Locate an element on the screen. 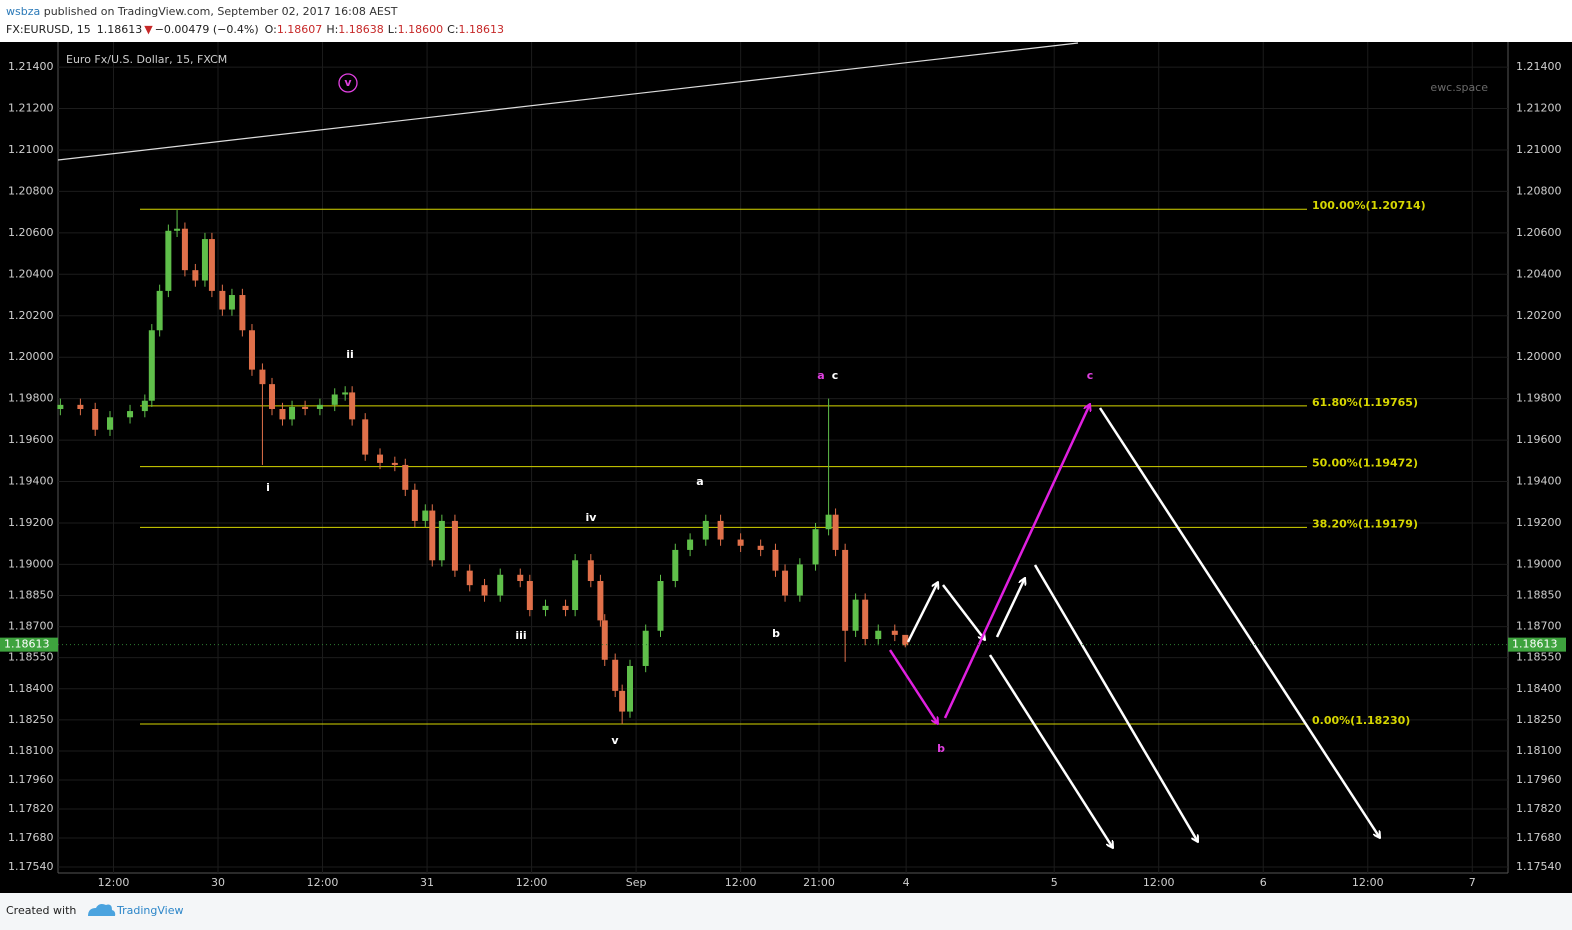 This screenshot has width=1572, height=930. chart-title: Euro Fx/U.S. Dollar, 15, FXCM is located at coordinates (146, 59).